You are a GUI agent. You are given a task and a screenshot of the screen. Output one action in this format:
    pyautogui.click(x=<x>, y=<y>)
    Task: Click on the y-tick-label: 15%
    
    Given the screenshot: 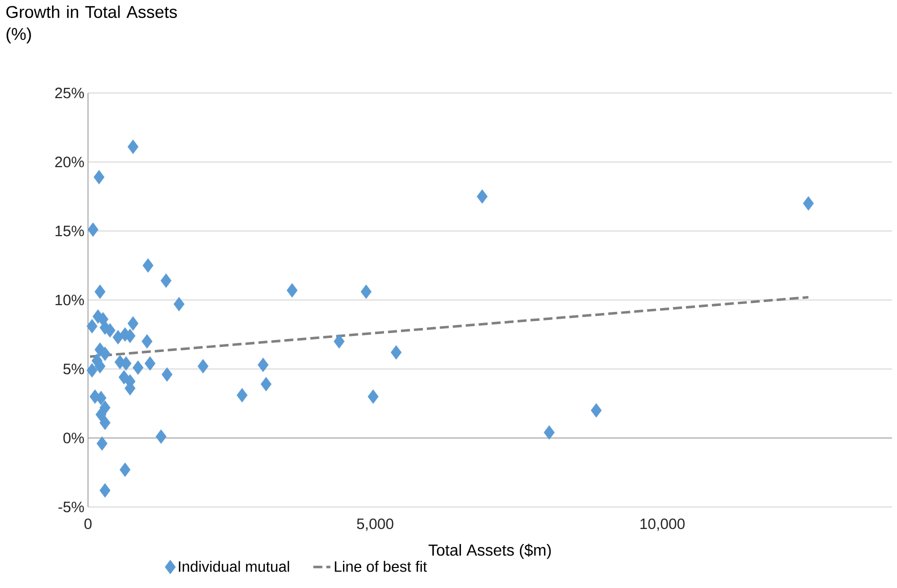 What is the action you would take?
    pyautogui.click(x=70, y=231)
    